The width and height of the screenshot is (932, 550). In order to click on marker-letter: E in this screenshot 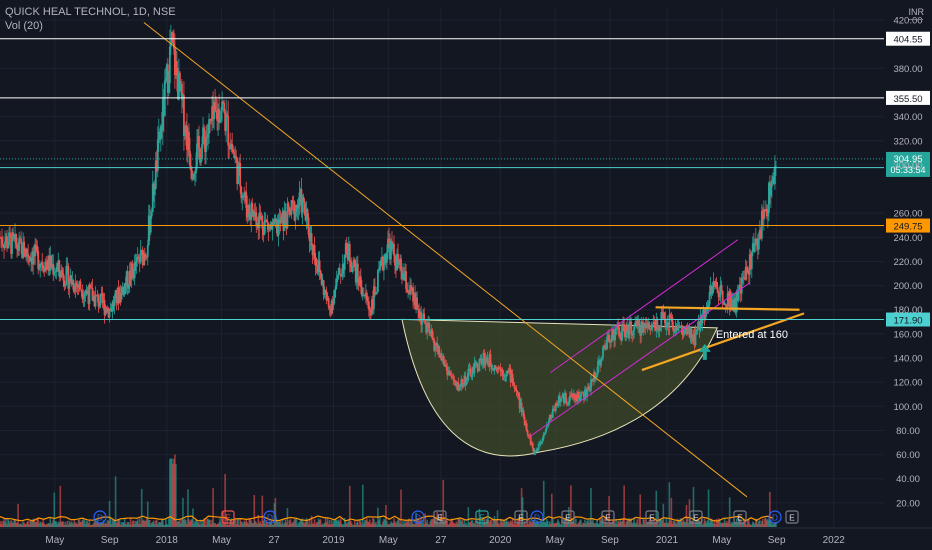, I will do `click(696, 518)`.